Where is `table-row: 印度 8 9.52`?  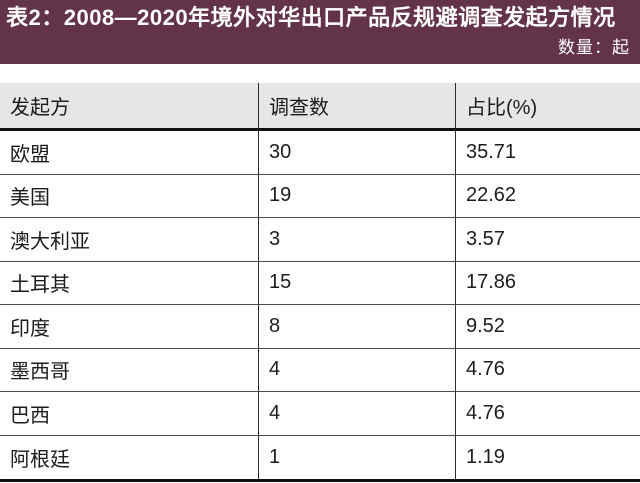 table-row: 印度 8 9.52 is located at coordinates (320, 327).